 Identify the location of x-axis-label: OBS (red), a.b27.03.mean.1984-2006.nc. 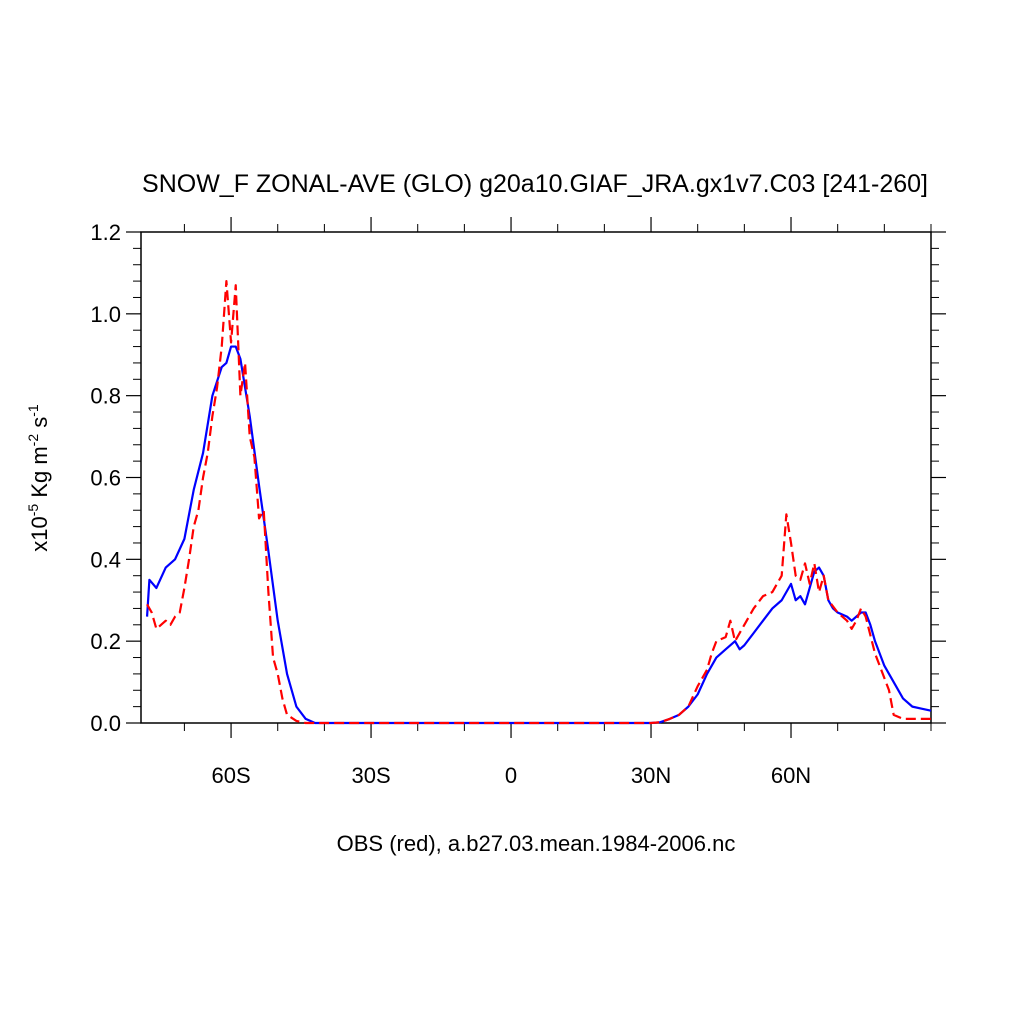
(536, 843).